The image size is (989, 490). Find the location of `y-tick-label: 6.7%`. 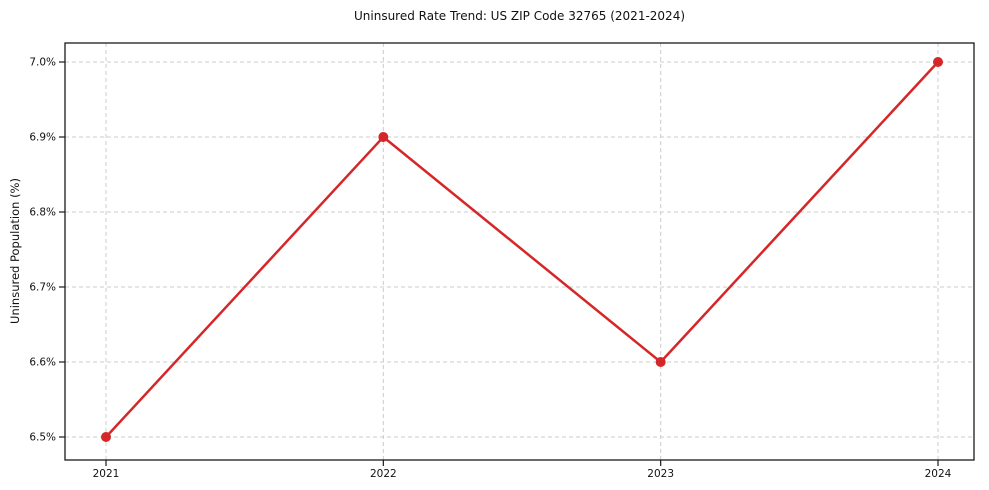

y-tick-label: 6.7% is located at coordinates (42, 288).